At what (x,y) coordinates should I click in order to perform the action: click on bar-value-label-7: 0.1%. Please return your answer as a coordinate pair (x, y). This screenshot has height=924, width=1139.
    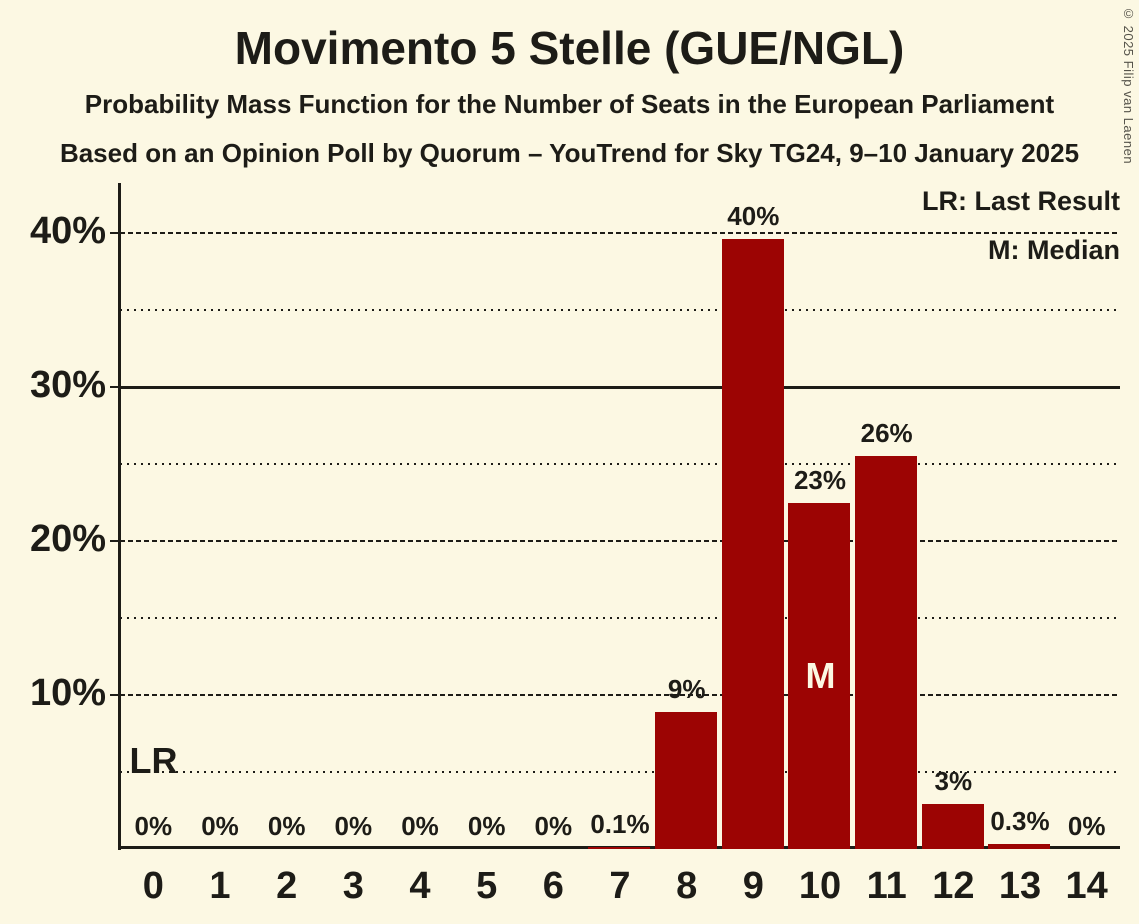
    Looking at the image, I should click on (620, 824).